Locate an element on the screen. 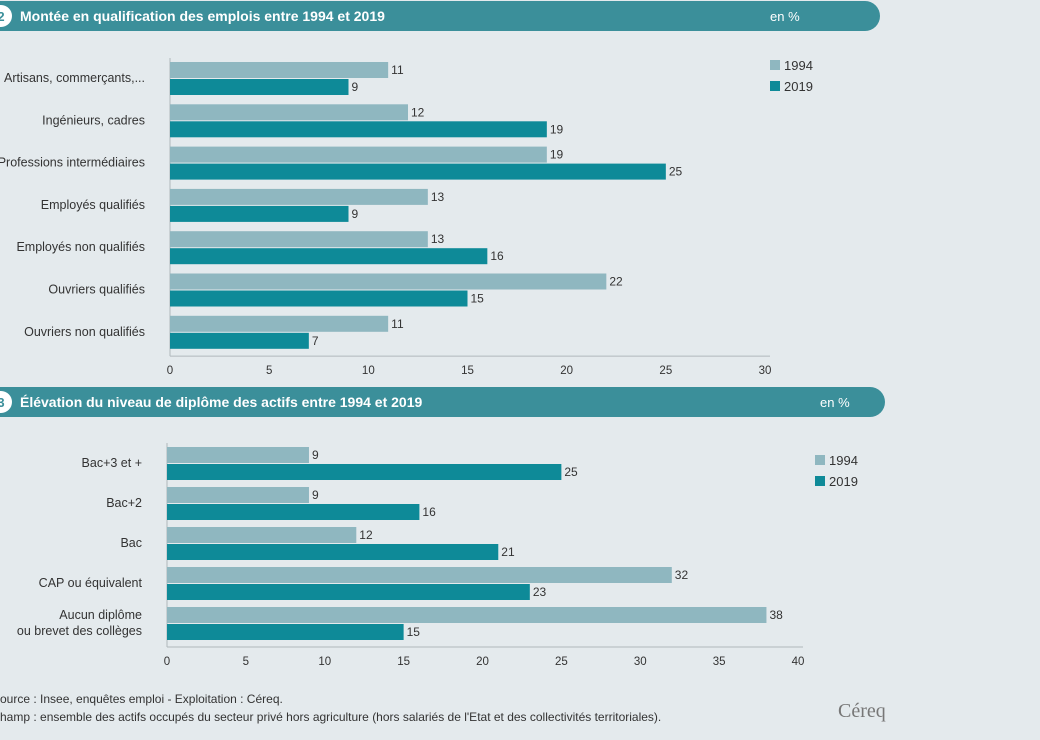 The width and height of the screenshot is (1040, 740). chart2-number: 2 is located at coordinates (6, 16).